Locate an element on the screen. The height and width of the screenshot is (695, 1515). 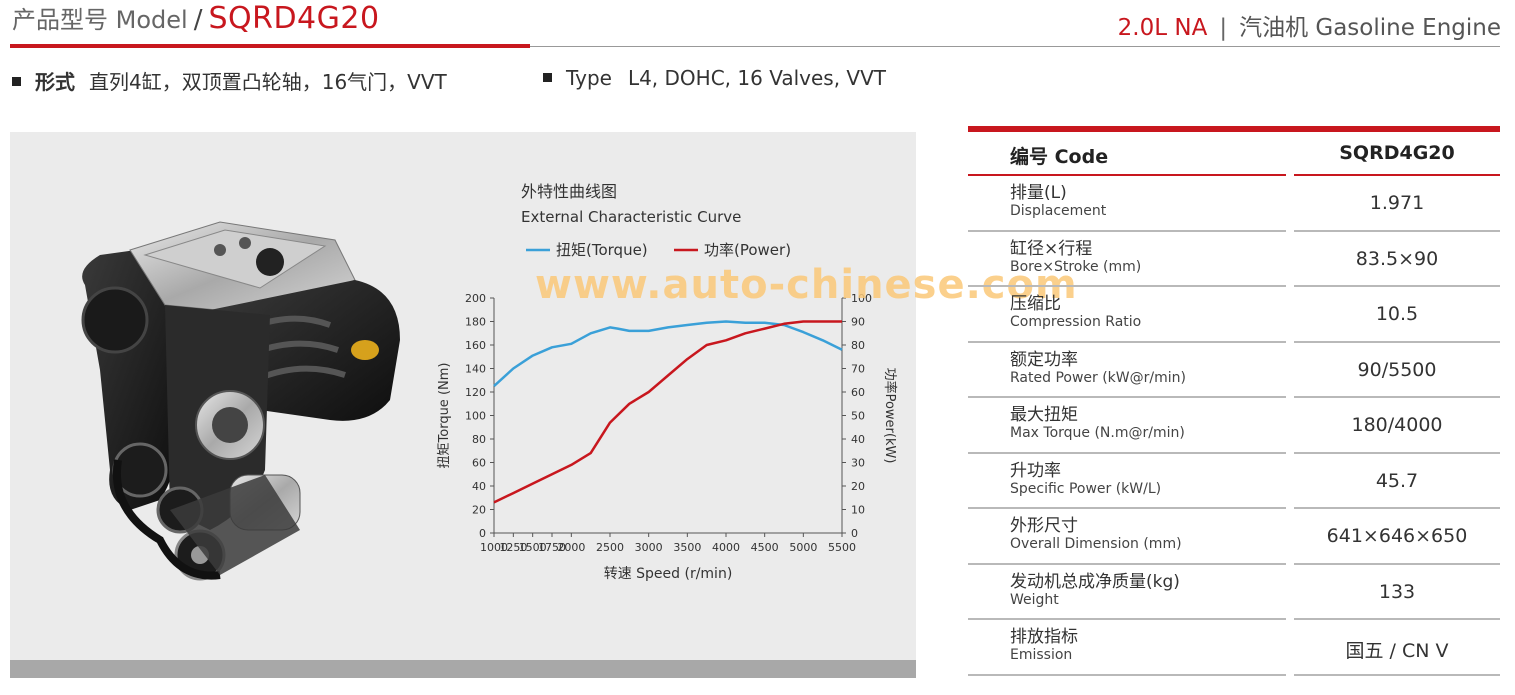
spec-value: 180/4000 is located at coordinates (1397, 425).